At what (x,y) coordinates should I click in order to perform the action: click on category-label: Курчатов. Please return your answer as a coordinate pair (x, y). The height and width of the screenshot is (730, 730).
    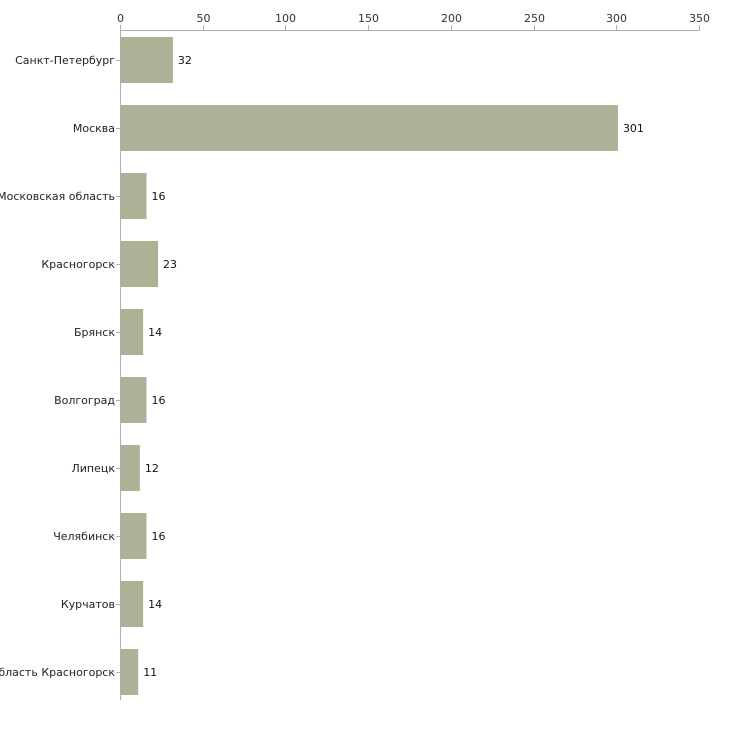
    Looking at the image, I should click on (88, 604).